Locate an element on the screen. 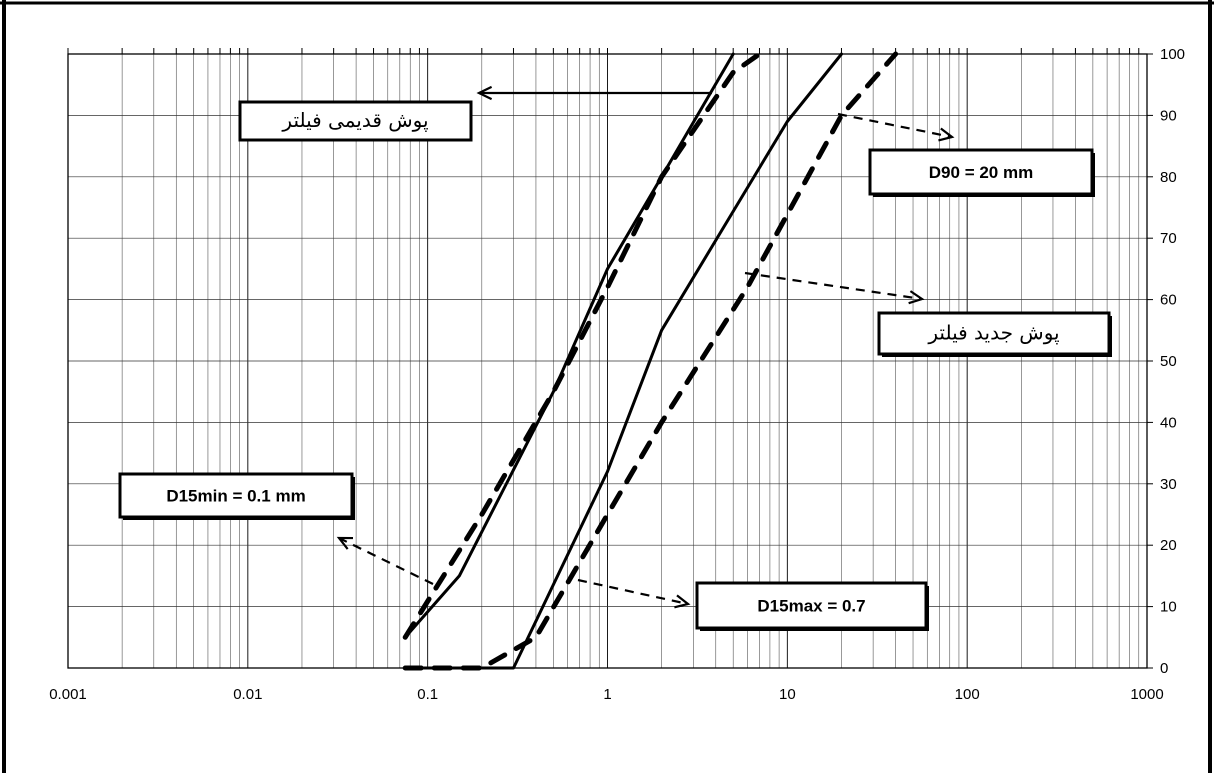 The width and height of the screenshot is (1214, 778). x-tick-label: 1000 is located at coordinates (1146, 694).